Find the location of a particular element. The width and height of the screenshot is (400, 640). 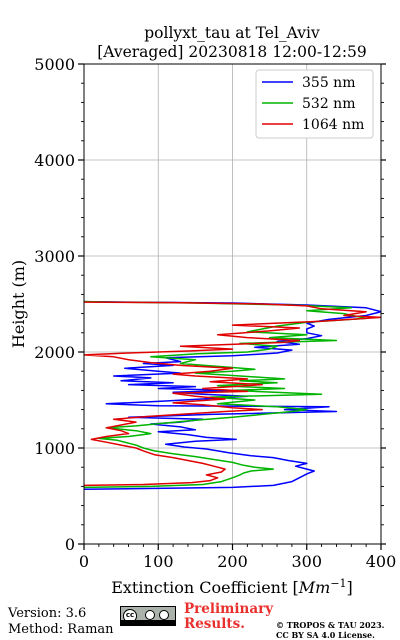

legend-box is located at coordinates (314, 104).